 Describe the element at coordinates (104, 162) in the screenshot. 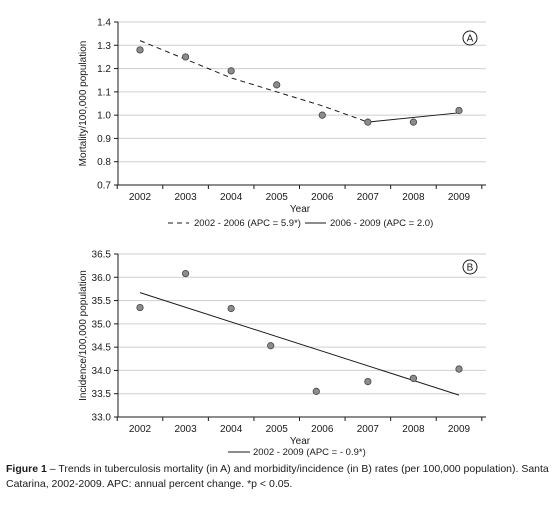

I see `y-tick-label: 0.8` at that location.